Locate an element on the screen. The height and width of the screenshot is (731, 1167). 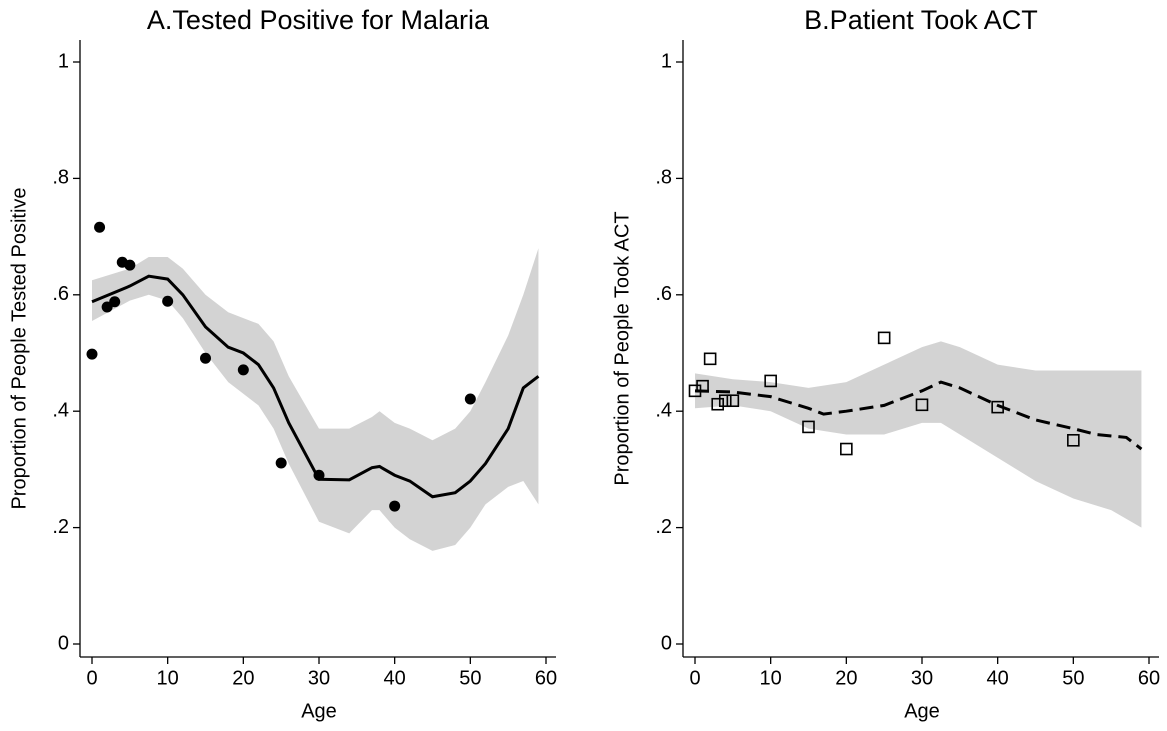
y-axis-title: Proportion of People Took ACT is located at coordinates (622, 348).